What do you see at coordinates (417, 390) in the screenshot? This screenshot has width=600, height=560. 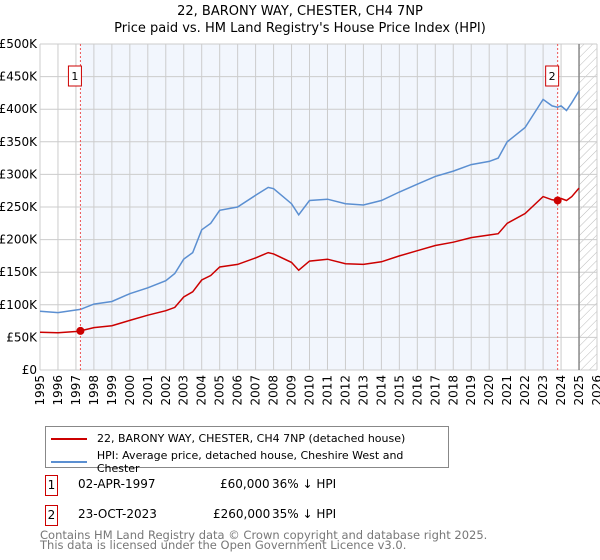 I see `x-tick-label: 2016` at bounding box center [417, 390].